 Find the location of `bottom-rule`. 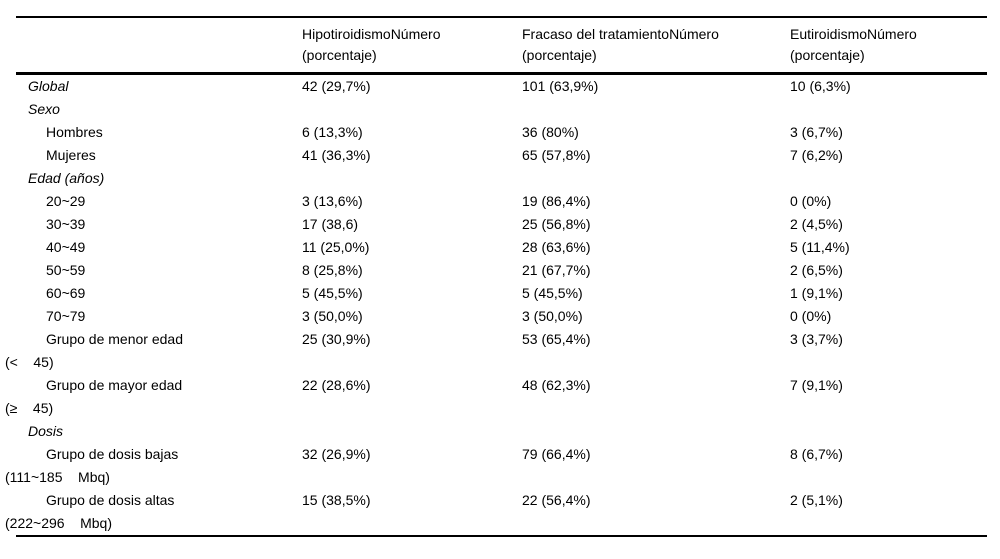

bottom-rule is located at coordinates (501, 535).